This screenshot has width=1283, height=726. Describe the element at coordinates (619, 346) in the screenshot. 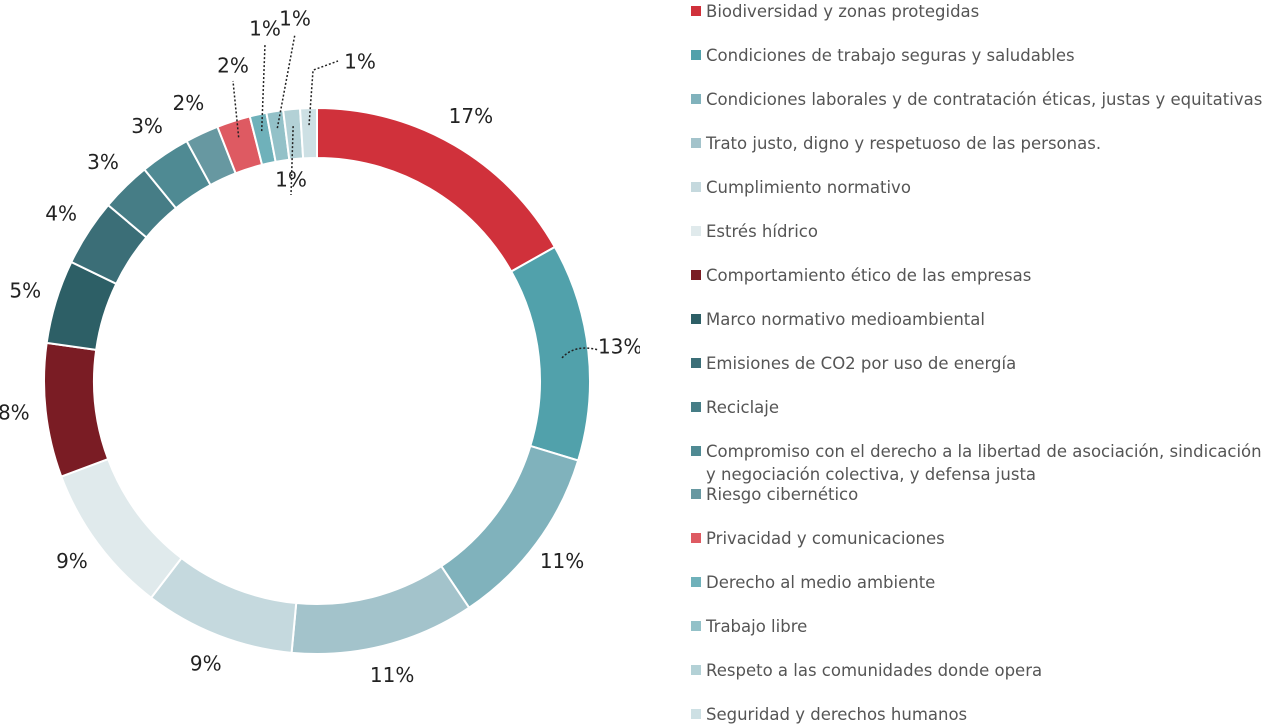

I see `data-label: 13%` at that location.